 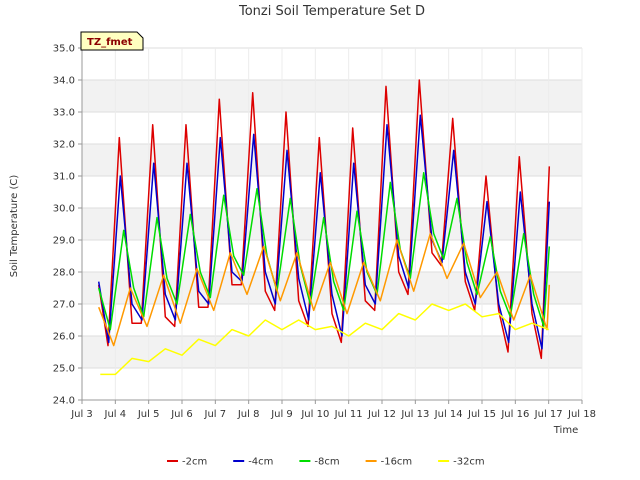 I want to click on y-tick-label: 28.0, so click(x=64, y=273).